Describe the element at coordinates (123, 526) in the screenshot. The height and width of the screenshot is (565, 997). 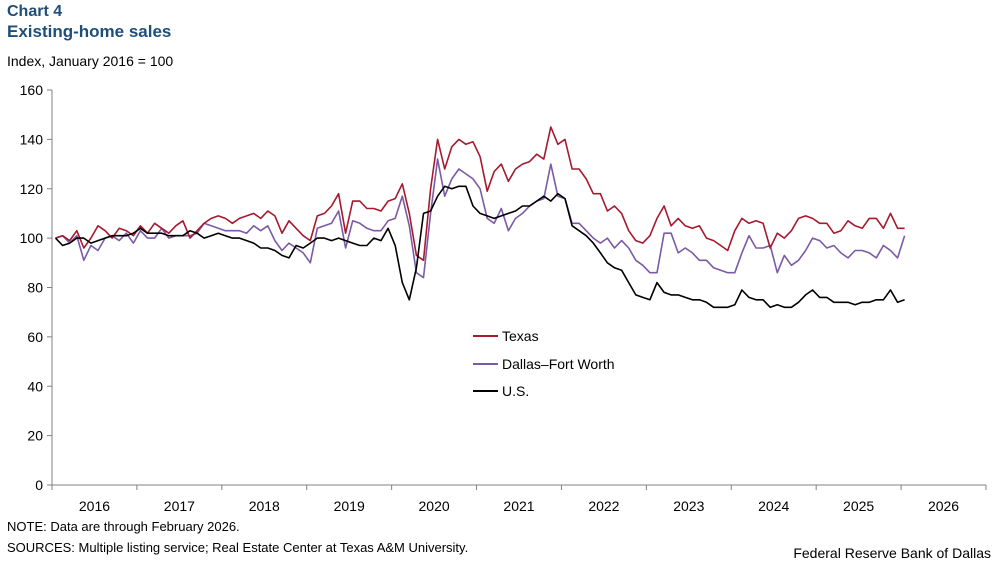
I see `note-text: NOTE: Data are through February 2026.` at that location.